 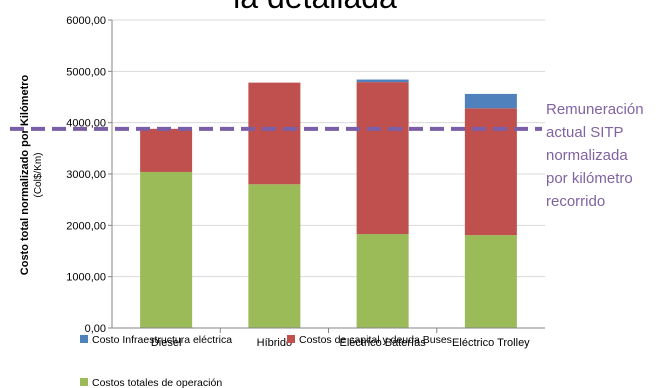 What do you see at coordinates (575, 201) in the screenshot?
I see `annotation-line-5: recorrido` at bounding box center [575, 201].